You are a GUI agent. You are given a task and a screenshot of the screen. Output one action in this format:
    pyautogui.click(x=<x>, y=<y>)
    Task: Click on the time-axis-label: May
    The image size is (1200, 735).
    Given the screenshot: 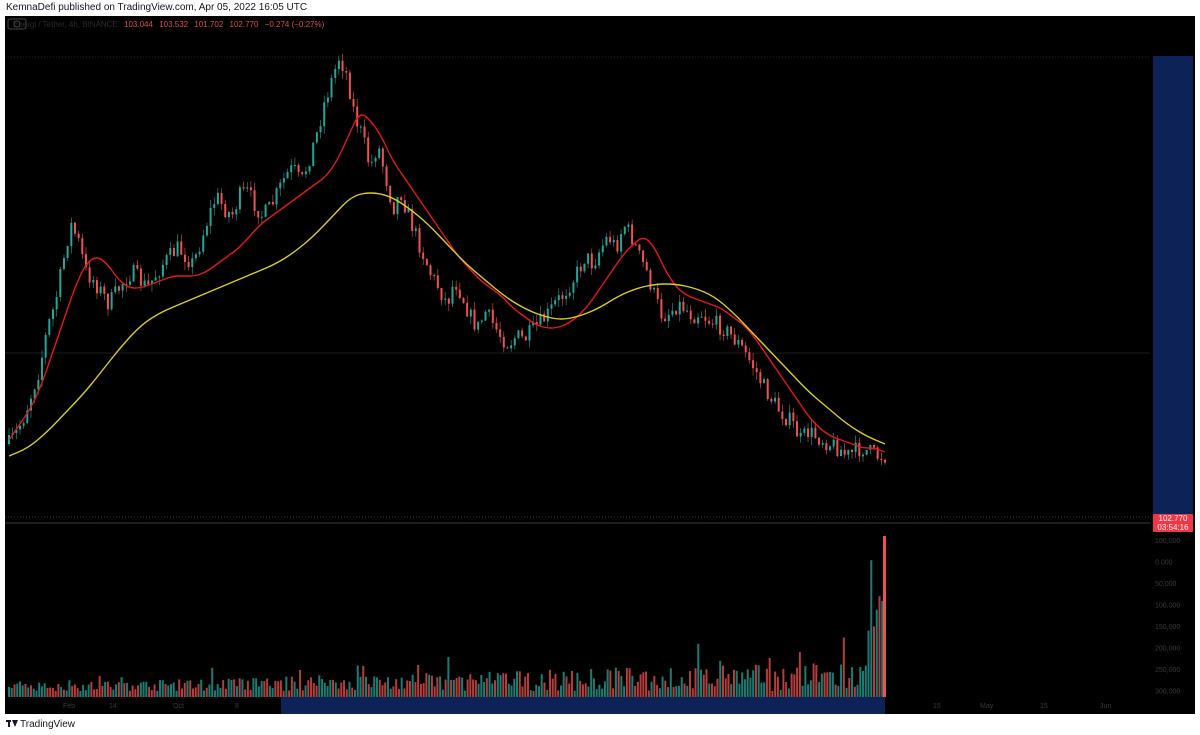 What is the action you would take?
    pyautogui.click(x=987, y=706)
    